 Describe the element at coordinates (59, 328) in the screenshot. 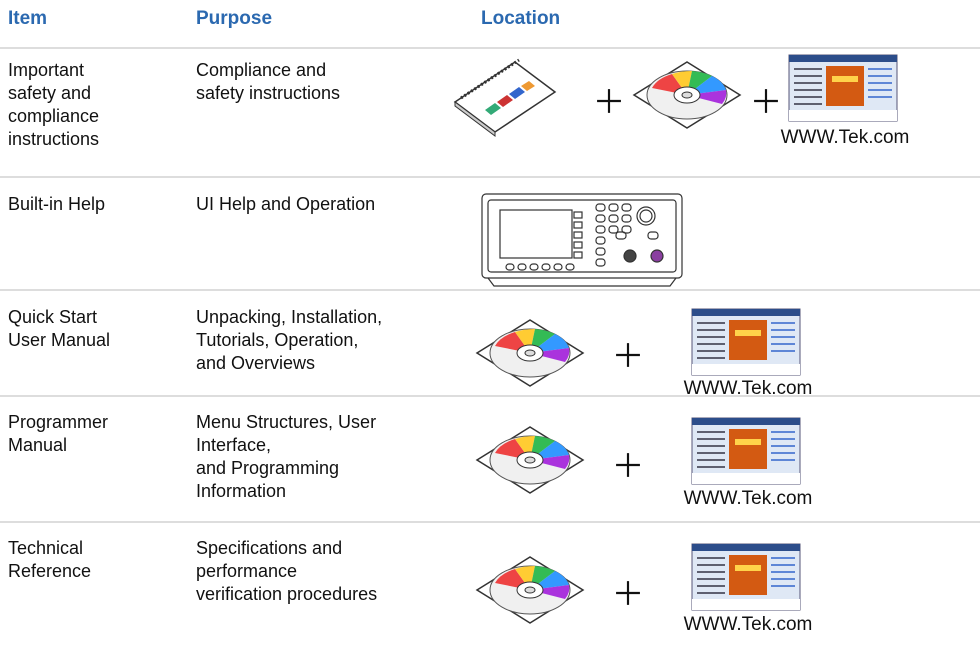

I see `item: Quick Start User Manual` at that location.